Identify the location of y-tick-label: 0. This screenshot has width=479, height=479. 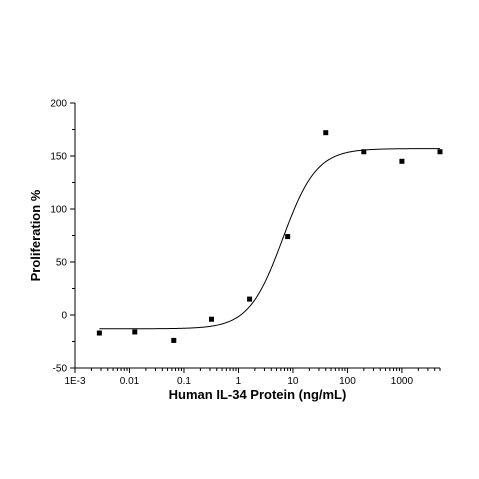
(64, 316).